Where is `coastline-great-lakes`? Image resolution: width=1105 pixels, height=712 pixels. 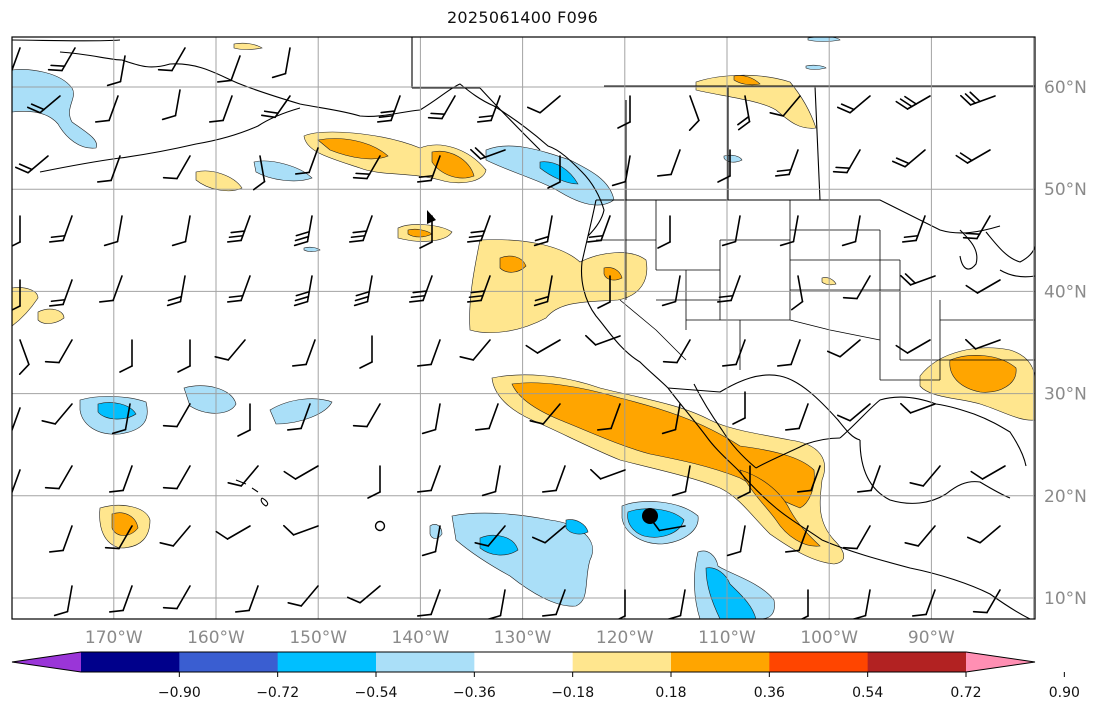
coastline-great-lakes is located at coordinates (997, 253).